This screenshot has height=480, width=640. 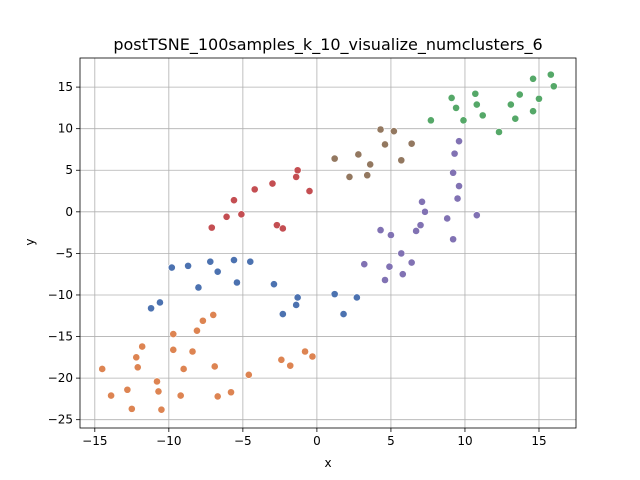 I want to click on y-tick-label: −10, so click(x=60, y=295).